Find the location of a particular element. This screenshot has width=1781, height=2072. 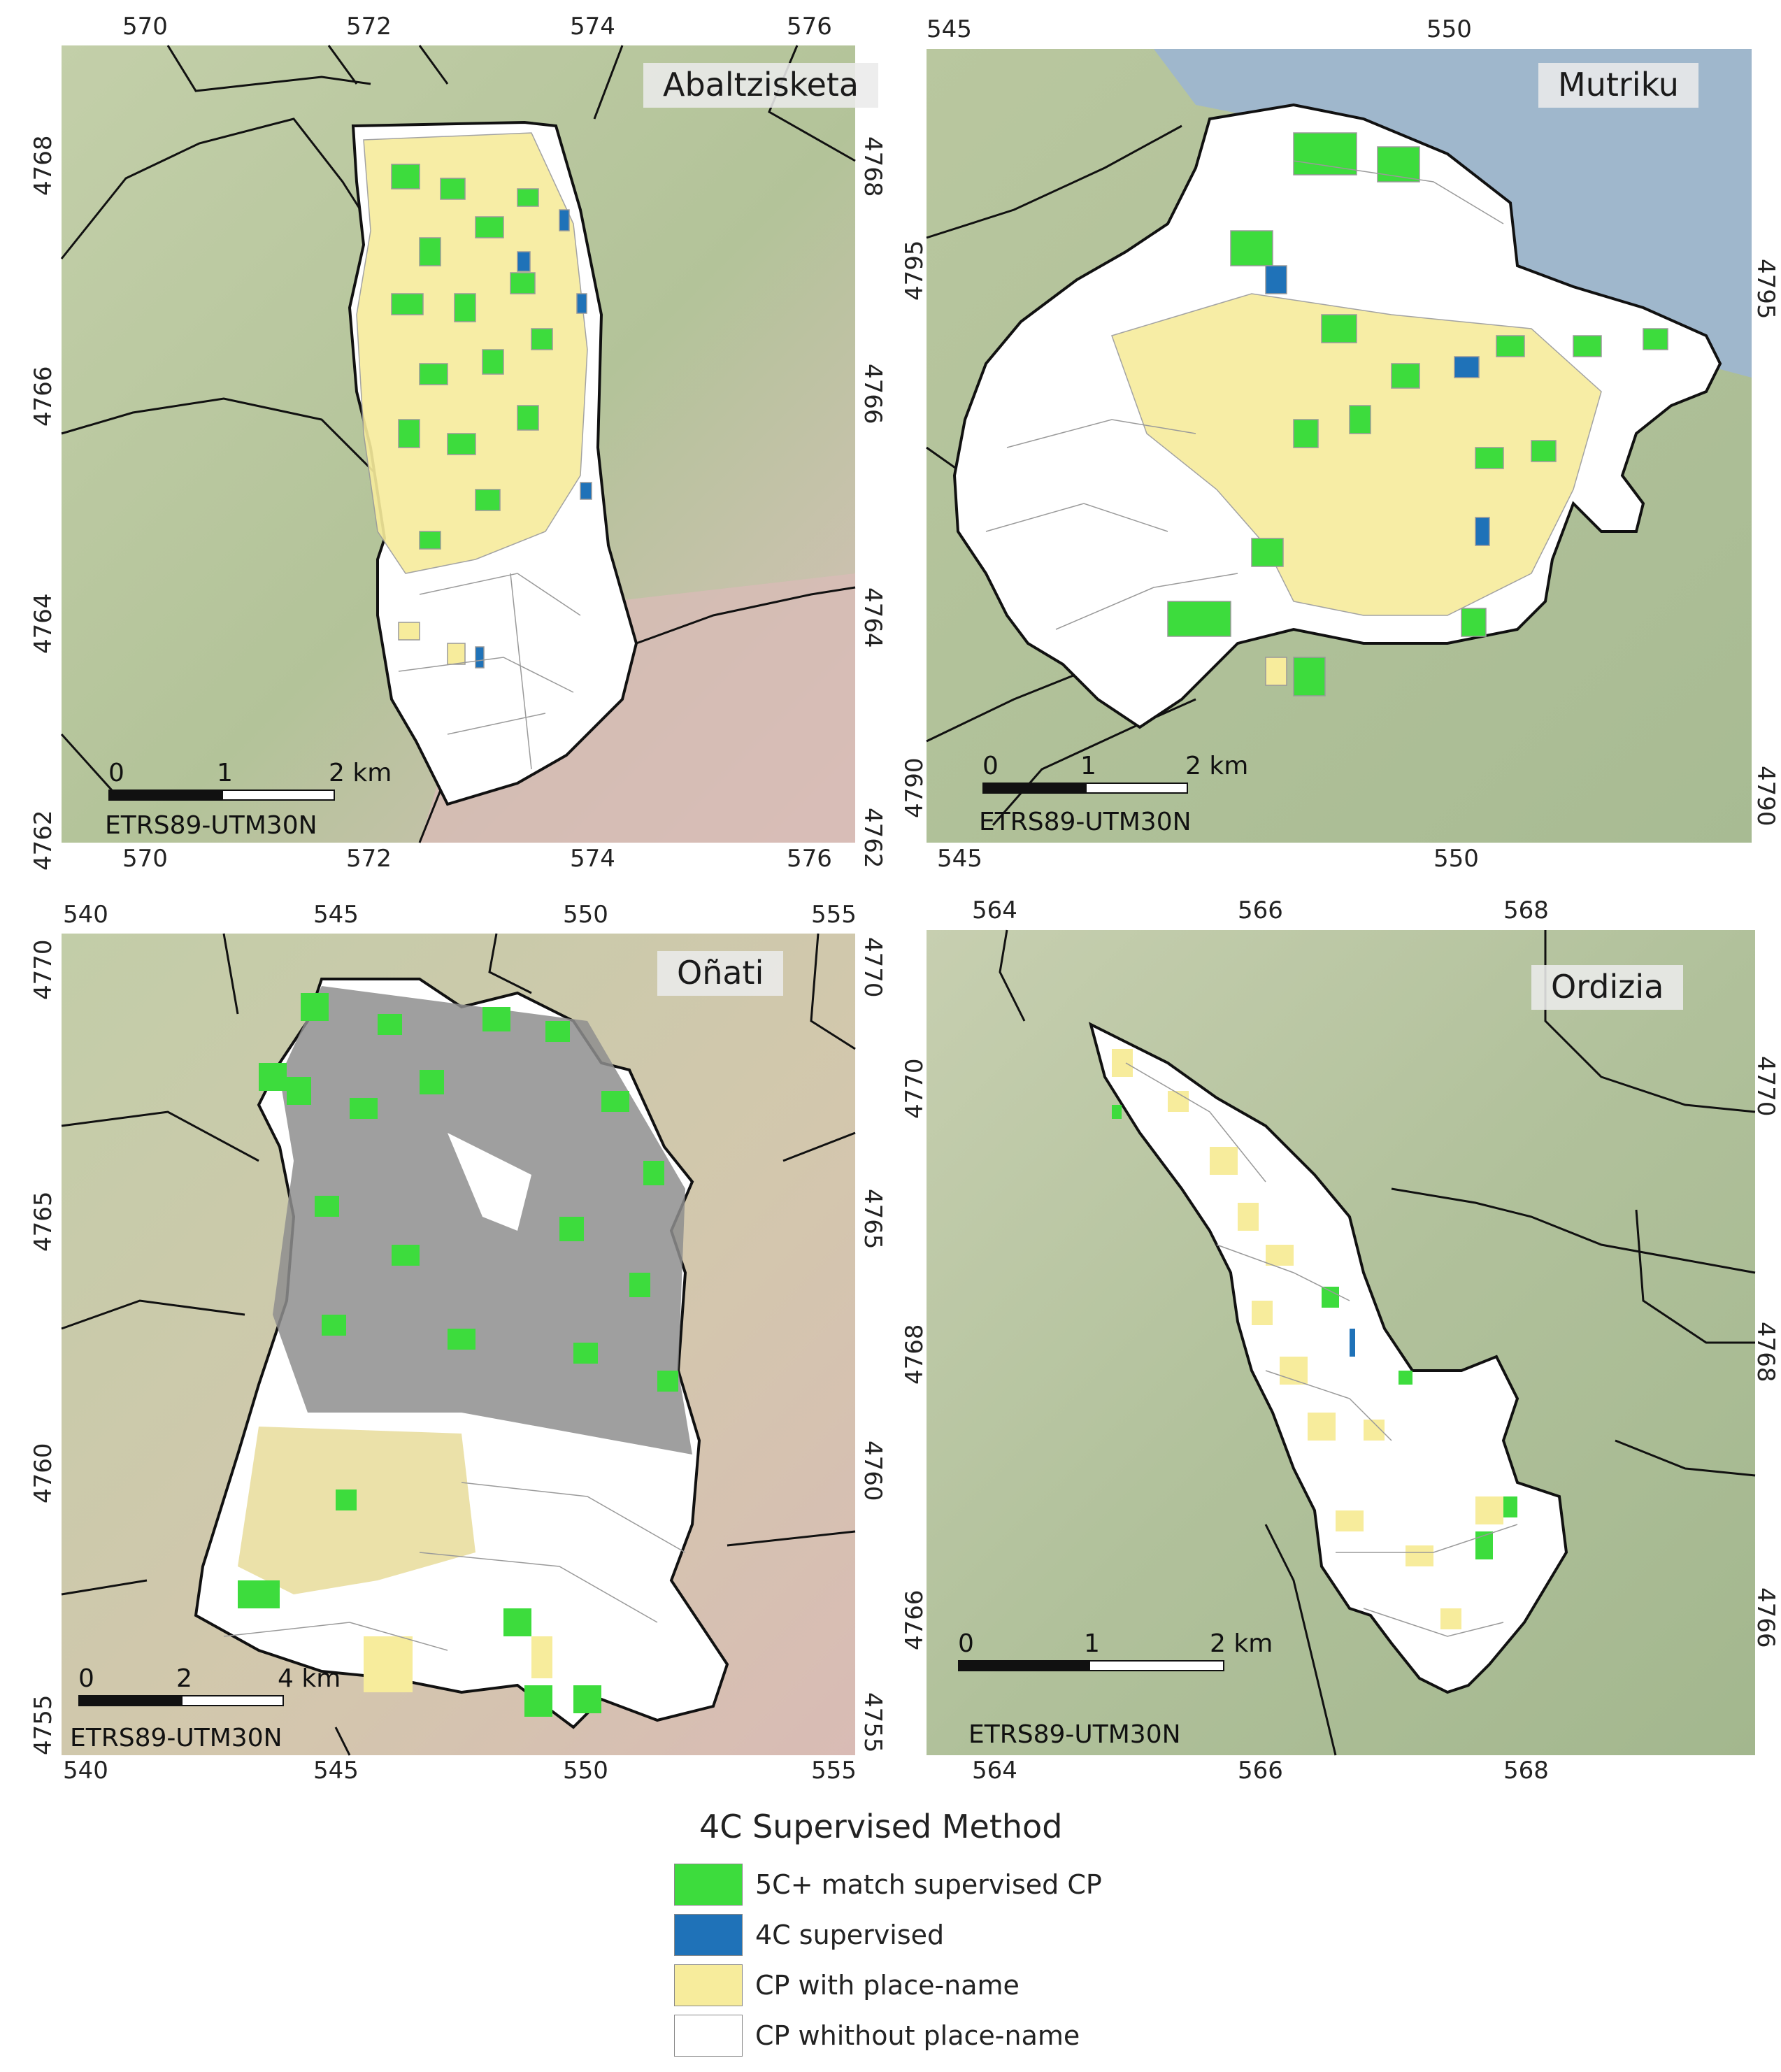

tick-bottom: 540 is located at coordinates (86, 1771).